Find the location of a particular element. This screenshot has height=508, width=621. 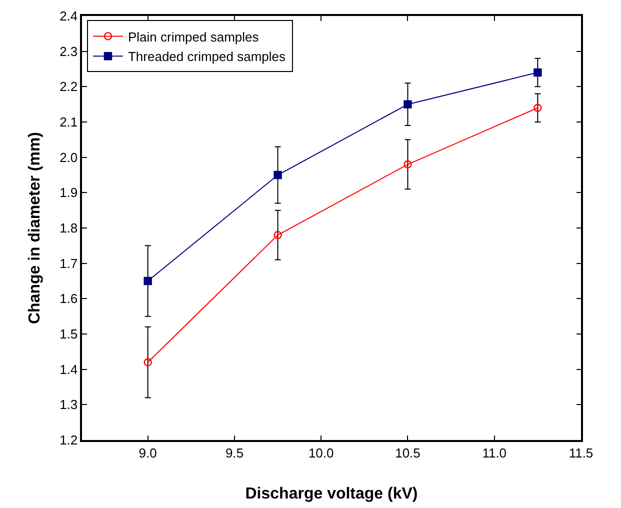

y-tick-label: 1.2 is located at coordinates (69, 440).